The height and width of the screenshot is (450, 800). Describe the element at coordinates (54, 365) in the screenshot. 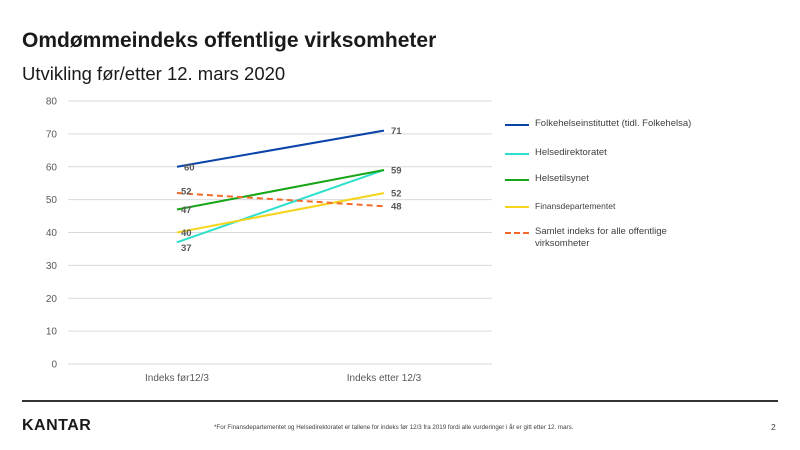

I see `y-tick-label: 0` at that location.